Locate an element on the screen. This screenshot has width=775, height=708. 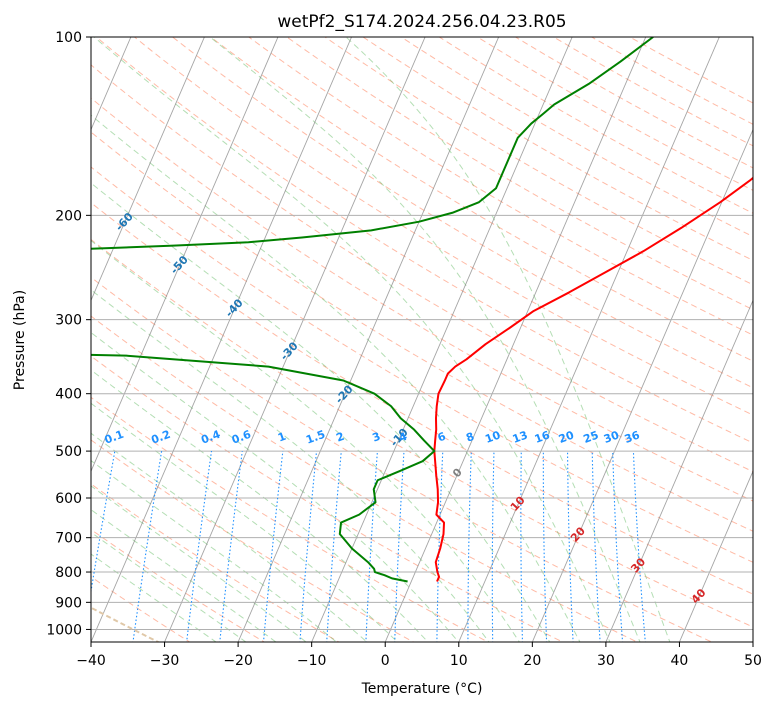
x-tick-label: −30 is located at coordinates (165, 661).